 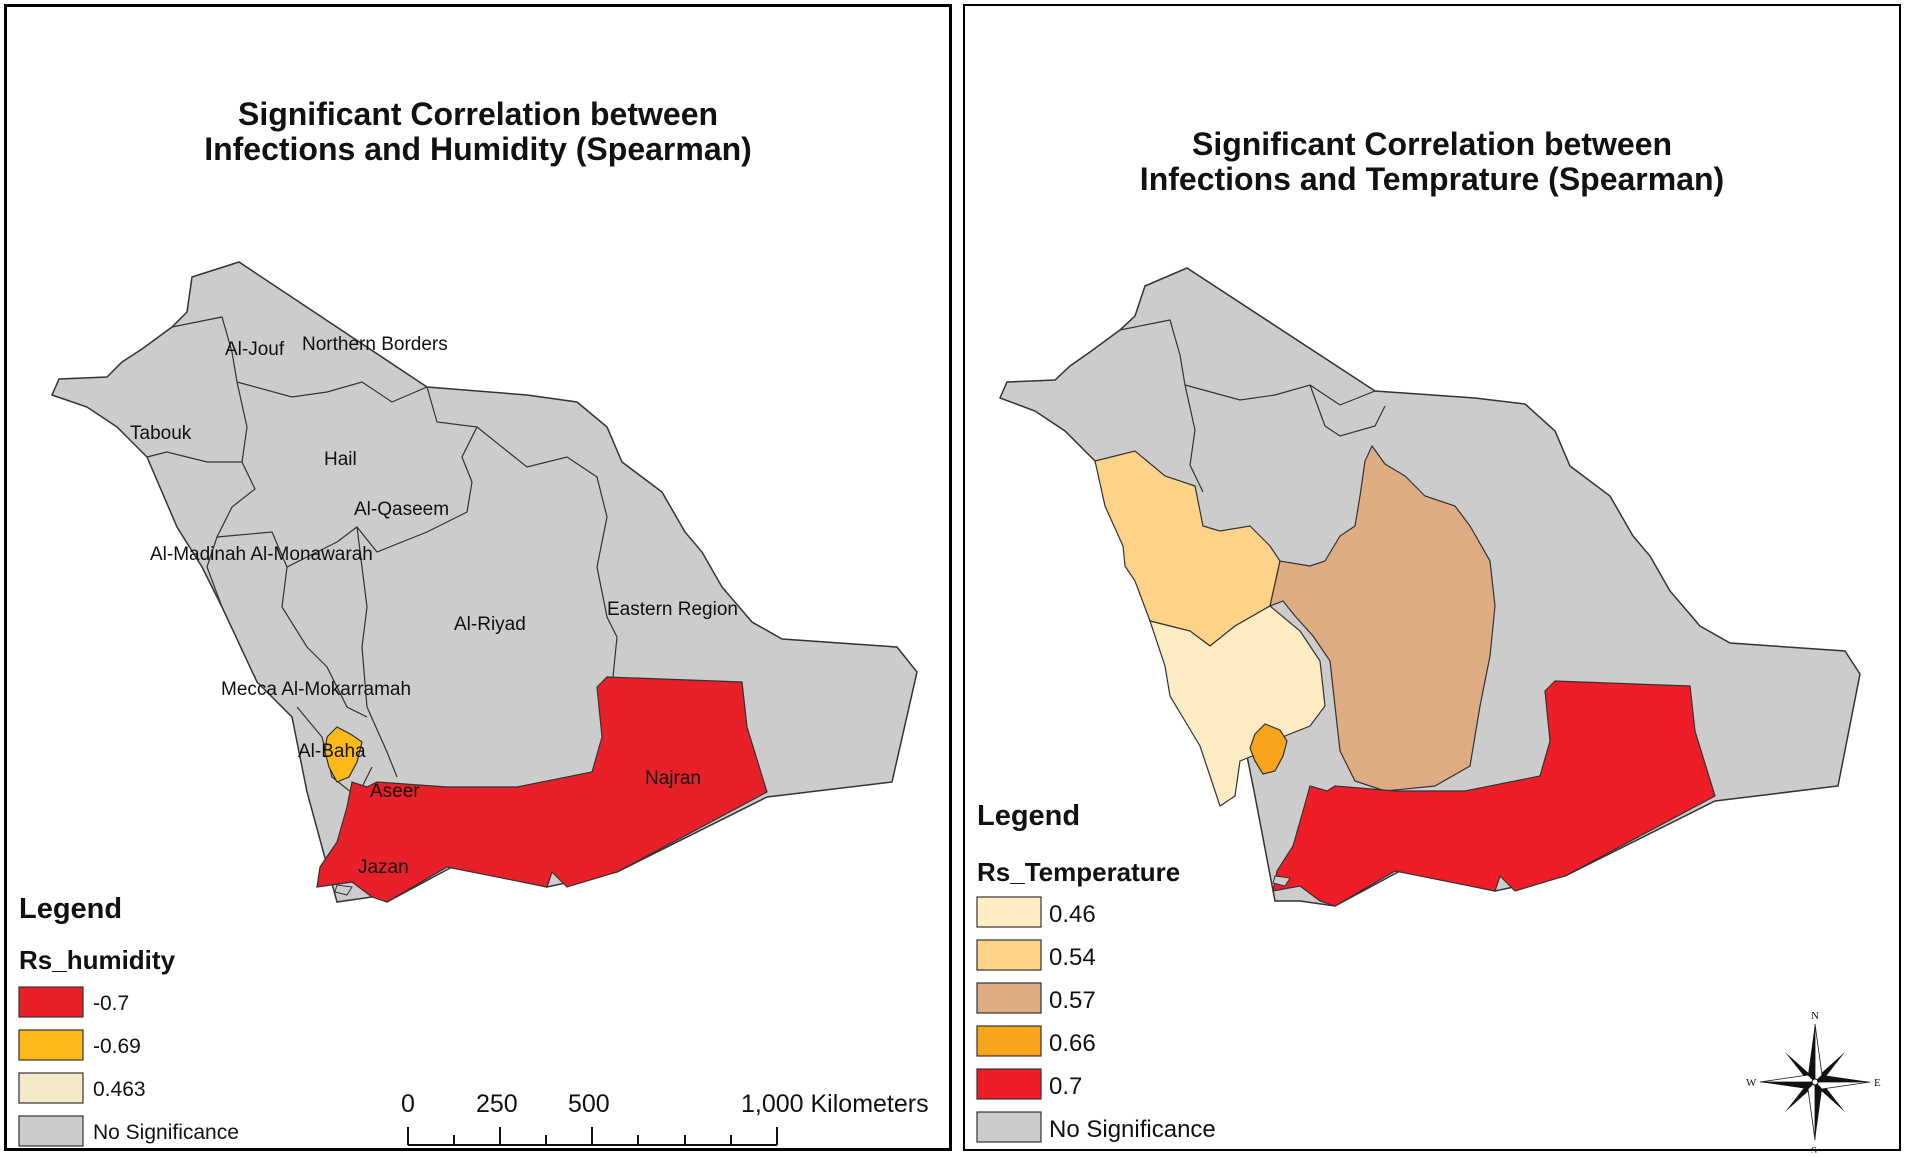 I want to click on humidity-legend-field: Rs_humidity, so click(x=97, y=960).